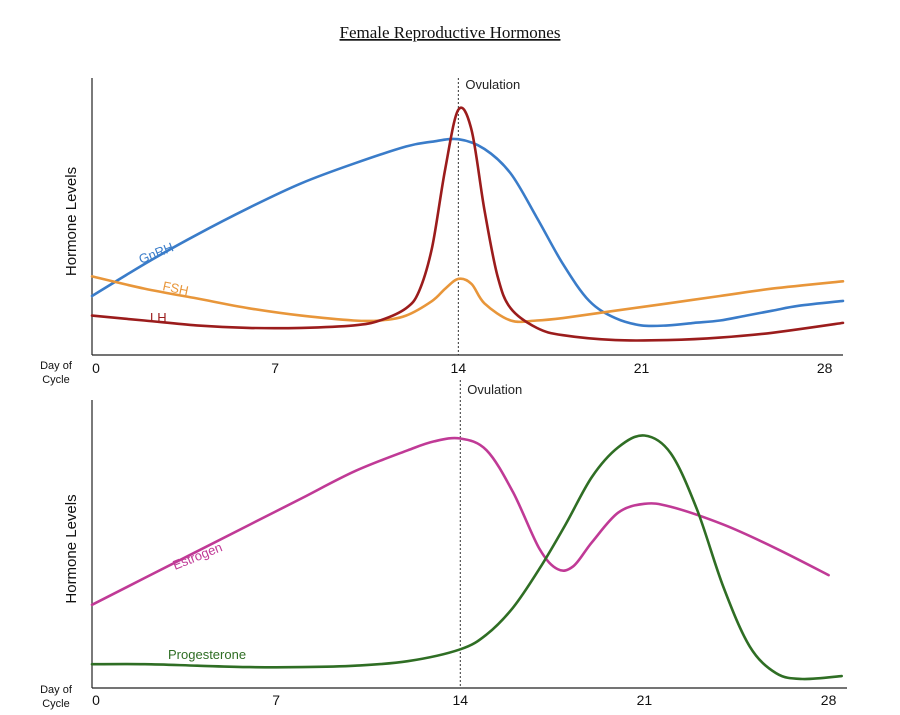 This screenshot has width=900, height=715. Describe the element at coordinates (467, 299) in the screenshot. I see `series-line-fsh` at that location.